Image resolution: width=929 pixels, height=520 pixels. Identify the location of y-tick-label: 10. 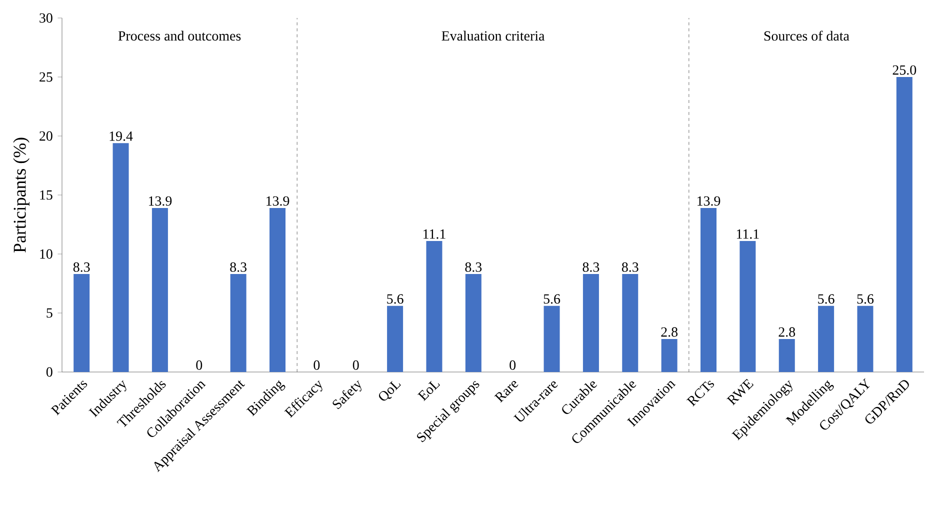
(46, 254).